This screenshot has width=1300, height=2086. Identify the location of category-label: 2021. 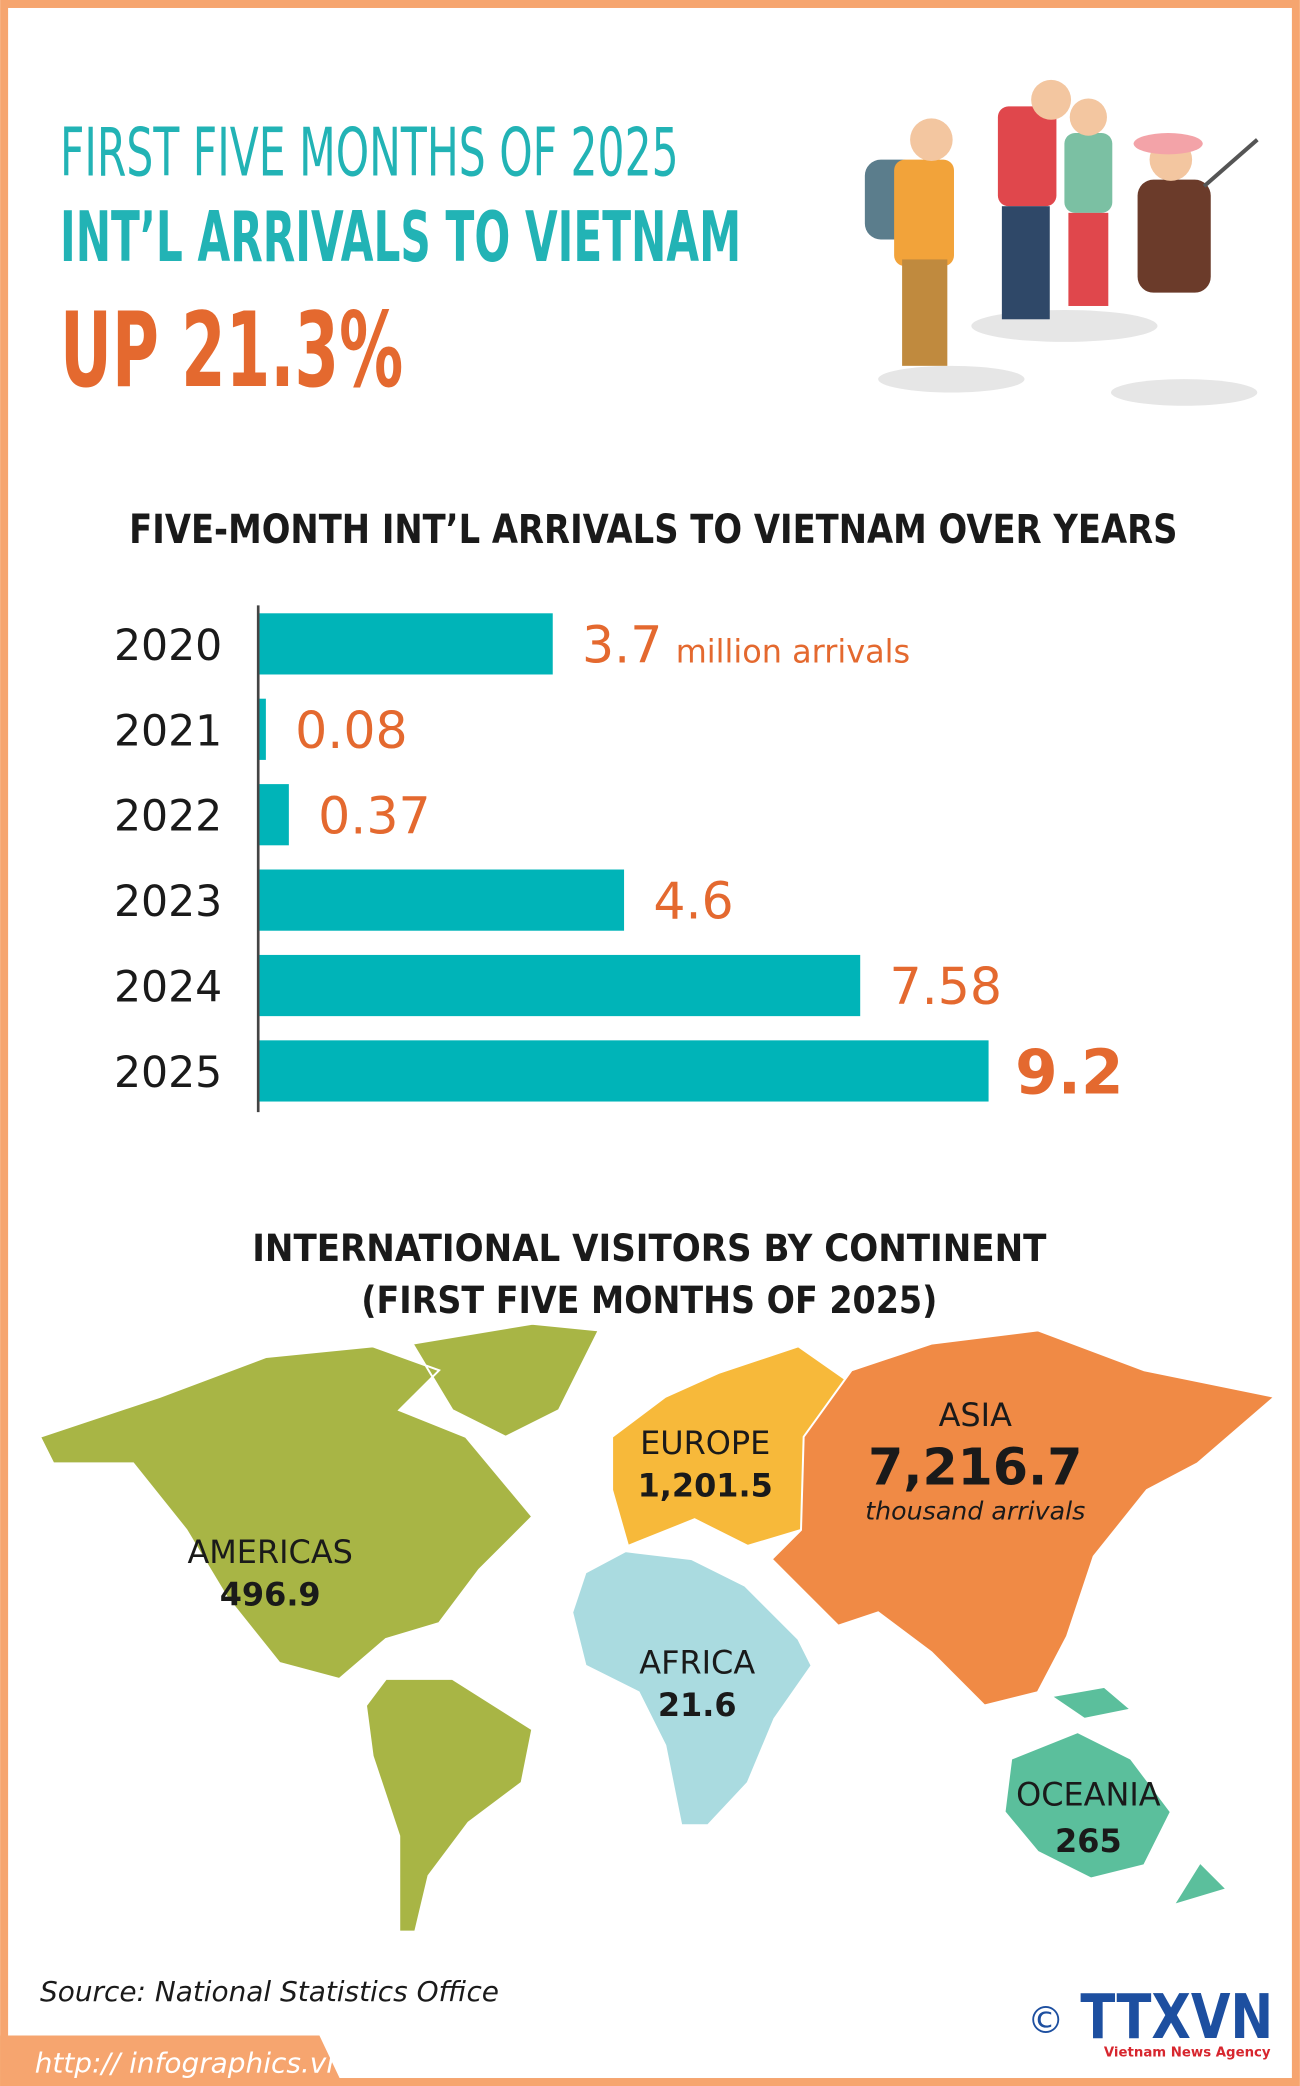
(168, 731).